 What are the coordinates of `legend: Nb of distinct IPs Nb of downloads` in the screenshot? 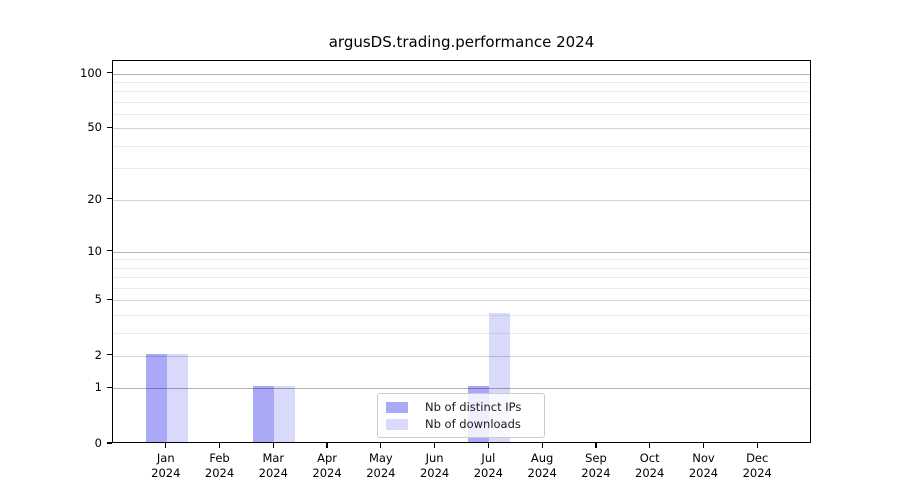 It's located at (461, 415).